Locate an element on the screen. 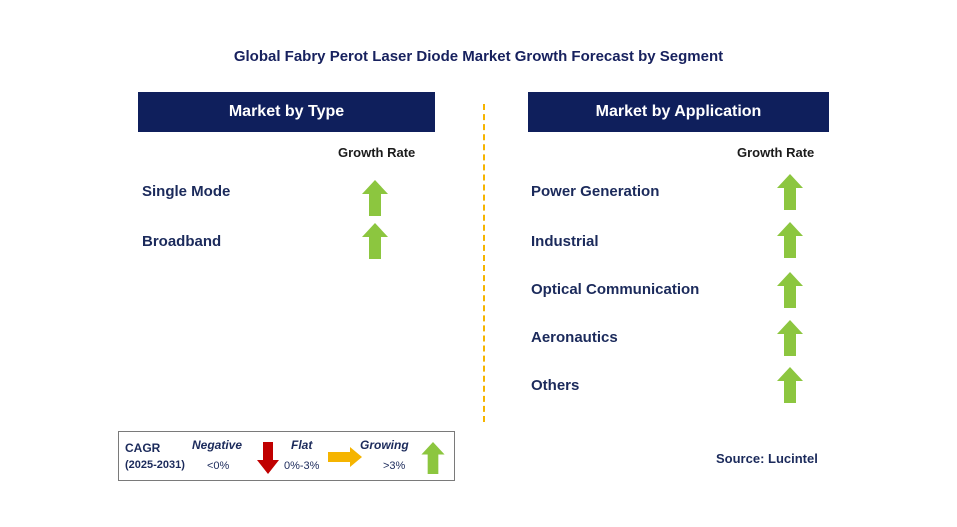  segment-label-others: Others is located at coordinates (555, 385).